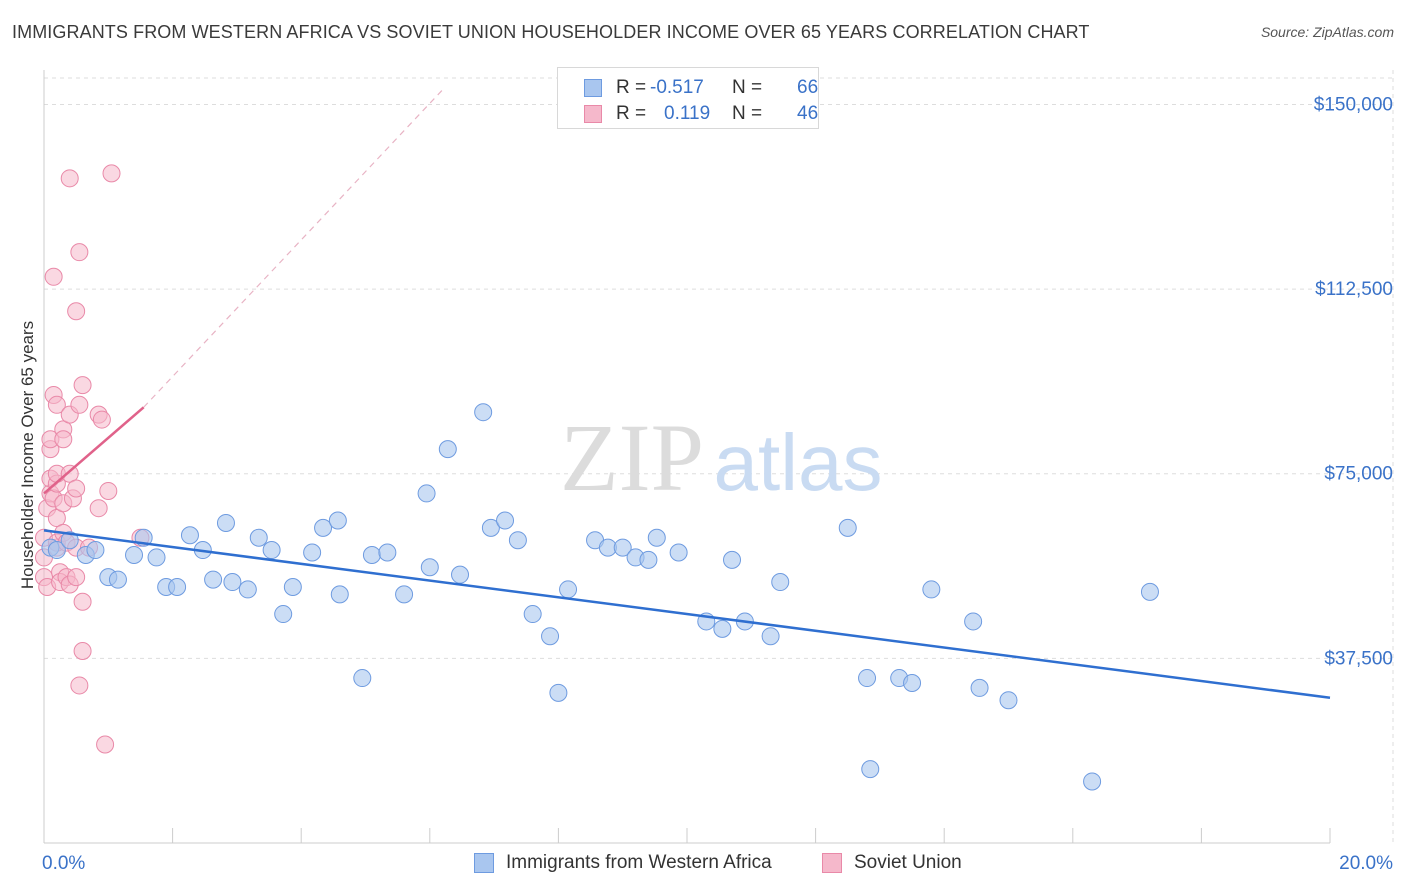 The height and width of the screenshot is (892, 1406). Describe the element at coordinates (293, 248) in the screenshot. I see `trend-line-soviet-union-extension` at that location.